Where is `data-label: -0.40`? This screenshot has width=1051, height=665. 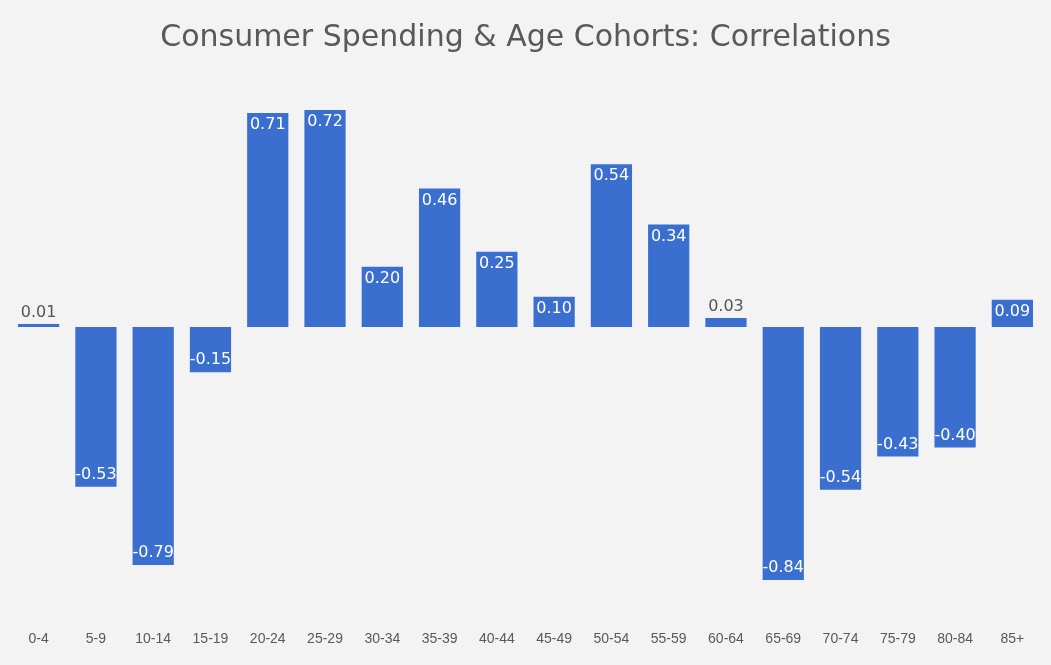 data-label: -0.40 is located at coordinates (955, 434).